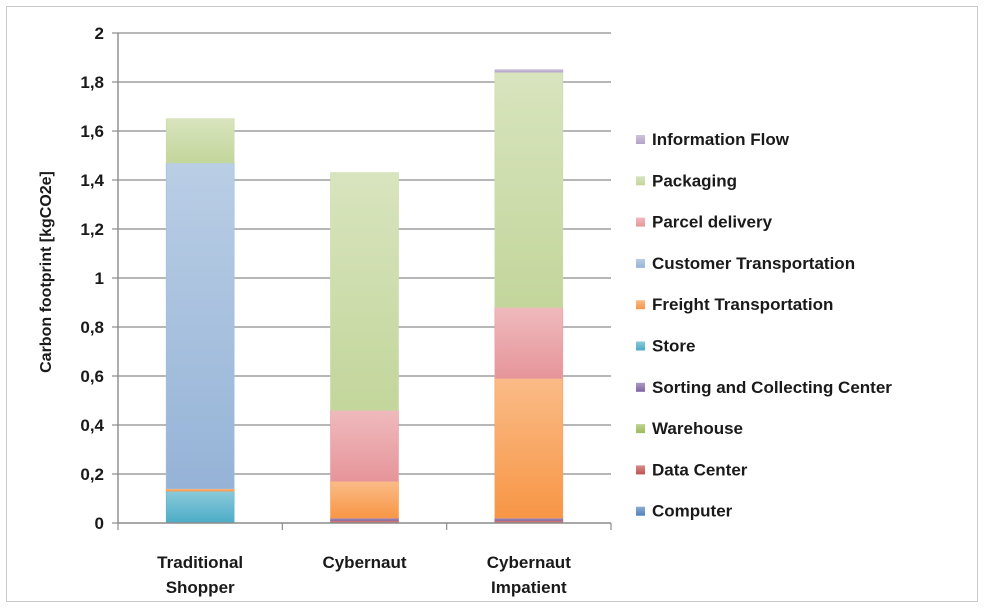 The height and width of the screenshot is (611, 987). Describe the element at coordinates (99, 33) in the screenshot. I see `y-tick-label: 2` at that location.